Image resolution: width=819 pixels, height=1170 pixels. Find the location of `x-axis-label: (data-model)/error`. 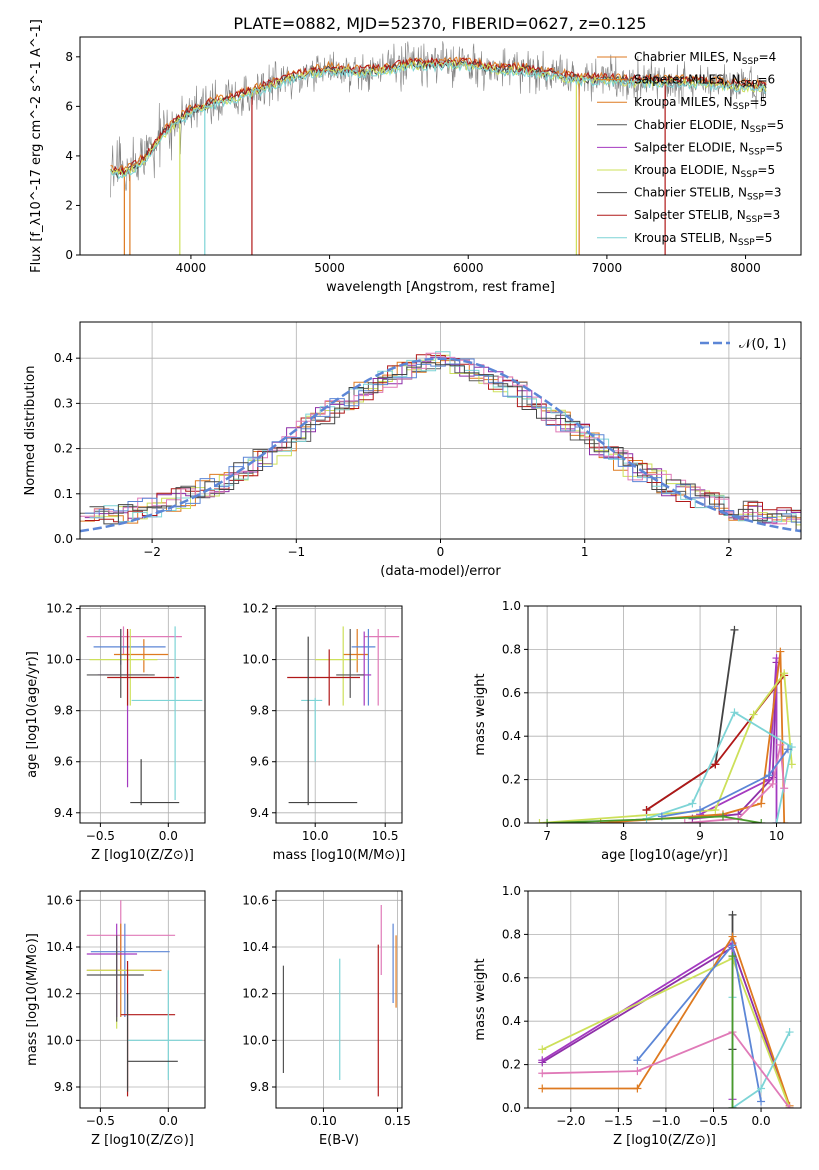

x-axis-label: (data-model)/error is located at coordinates (440, 571).